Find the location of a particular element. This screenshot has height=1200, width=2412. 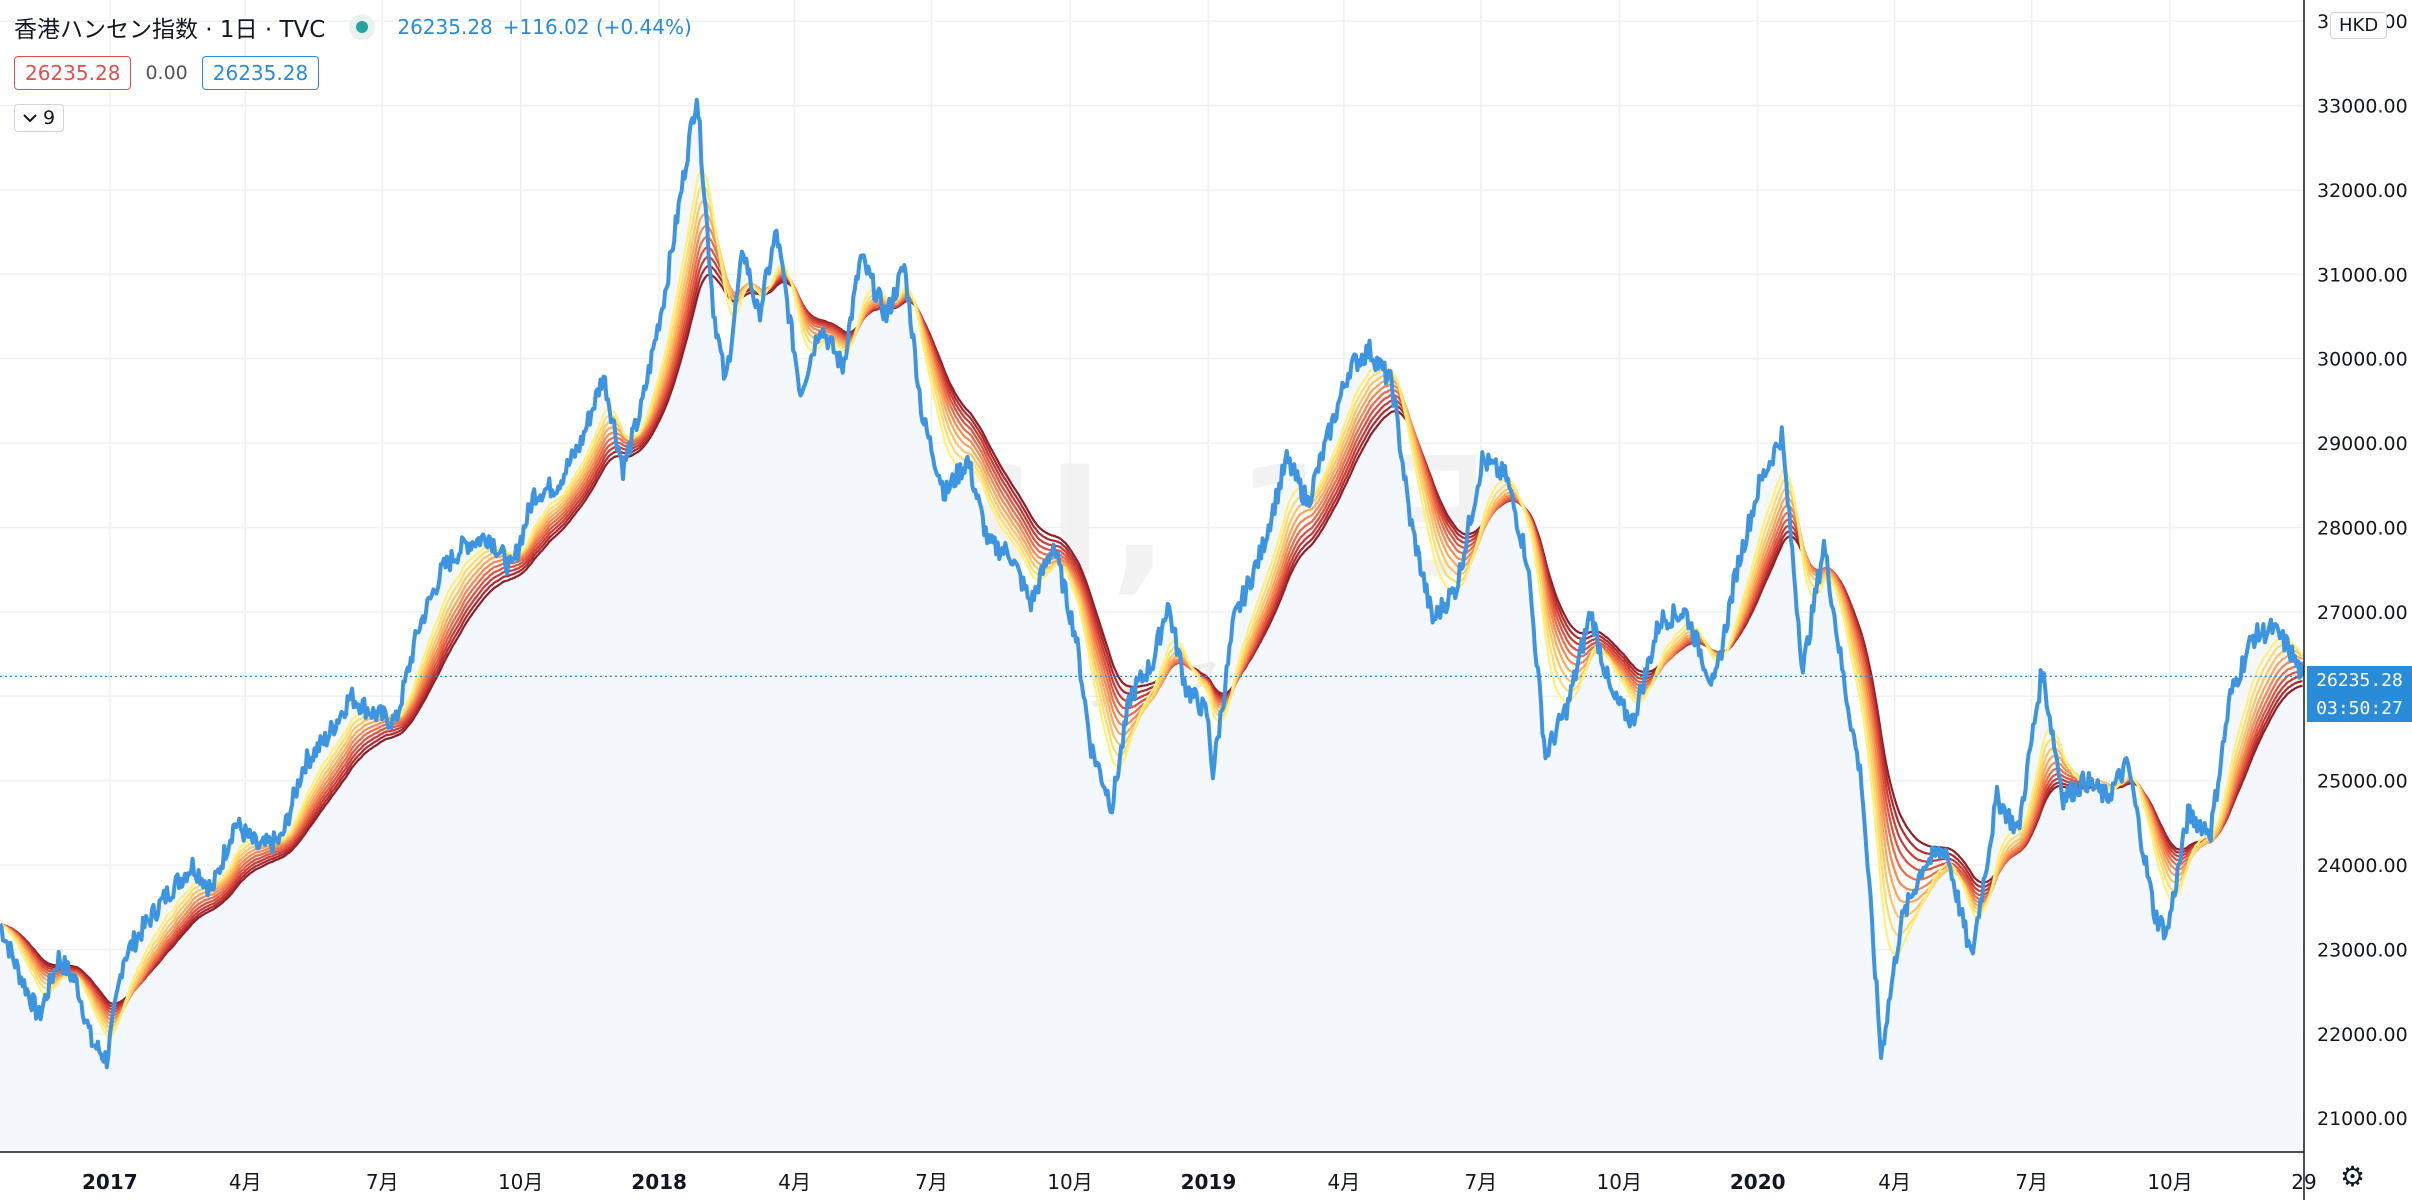

y-tick-label: 27000.00 is located at coordinates (2362, 613).